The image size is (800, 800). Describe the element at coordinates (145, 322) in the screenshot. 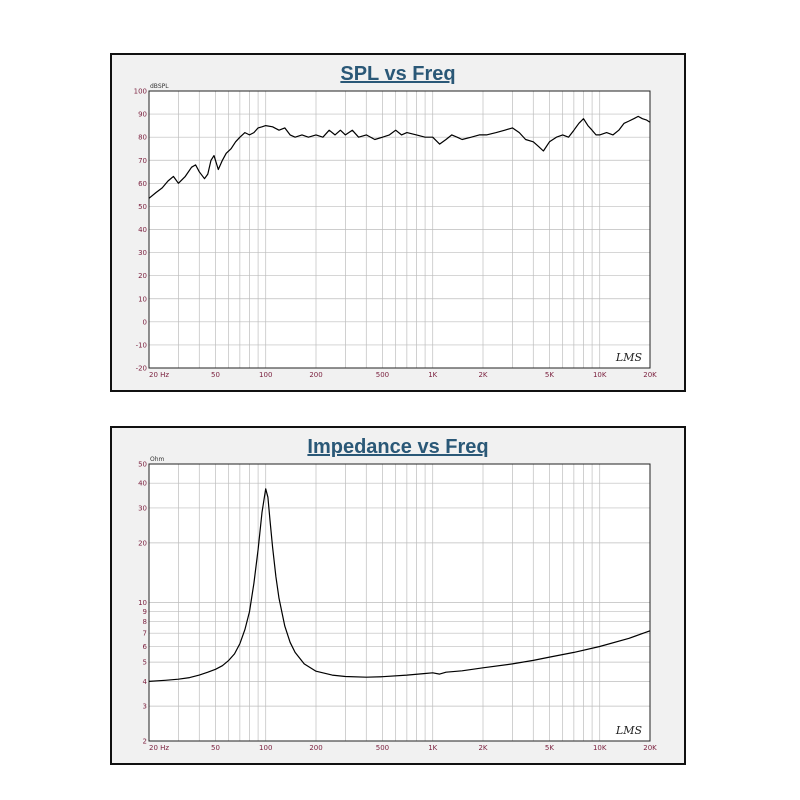

I see `y-tick-label: 0` at that location.